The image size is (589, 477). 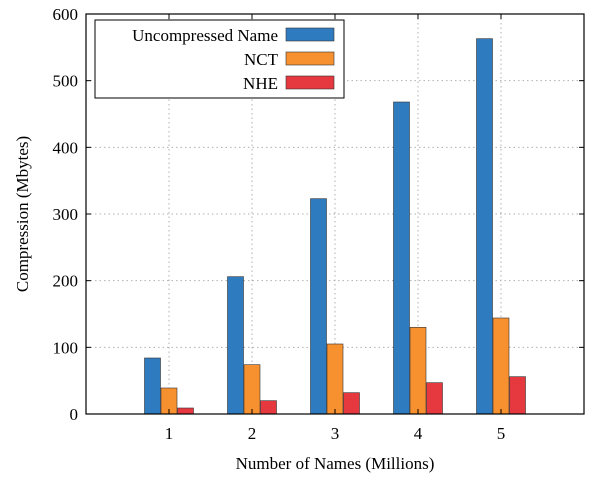 What do you see at coordinates (66, 281) in the screenshot?
I see `y-tick-label: 200` at bounding box center [66, 281].